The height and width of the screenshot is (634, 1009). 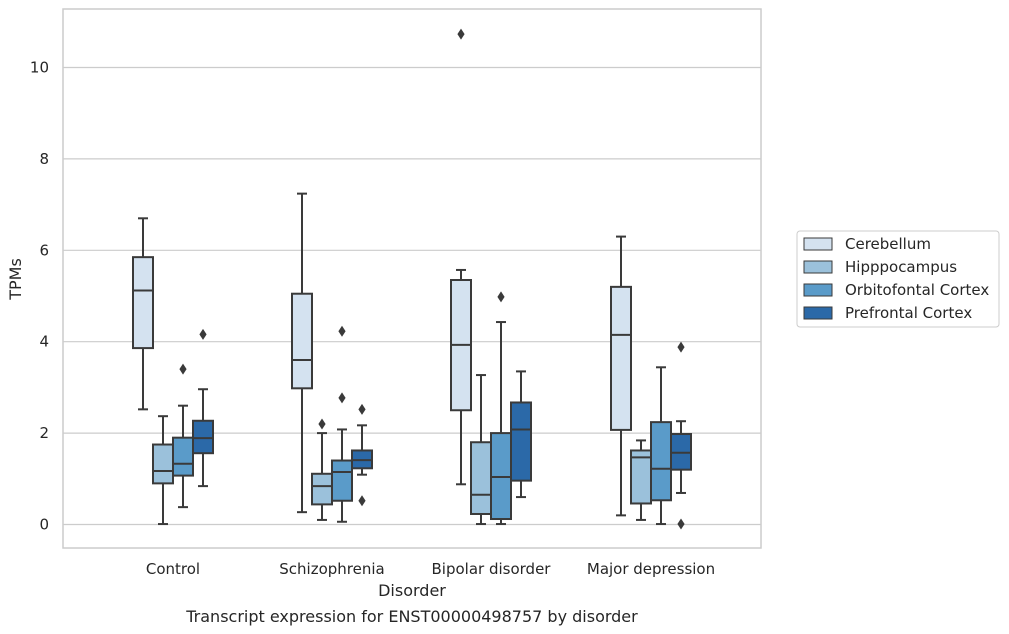 What do you see at coordinates (44, 250) in the screenshot?
I see `y-tick-label: 6` at bounding box center [44, 250].